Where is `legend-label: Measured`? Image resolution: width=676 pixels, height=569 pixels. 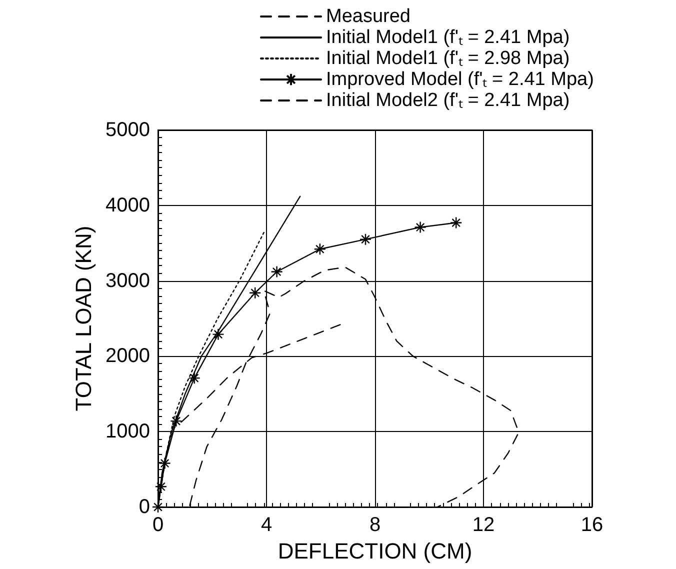 legend-label: Measured is located at coordinates (368, 16).